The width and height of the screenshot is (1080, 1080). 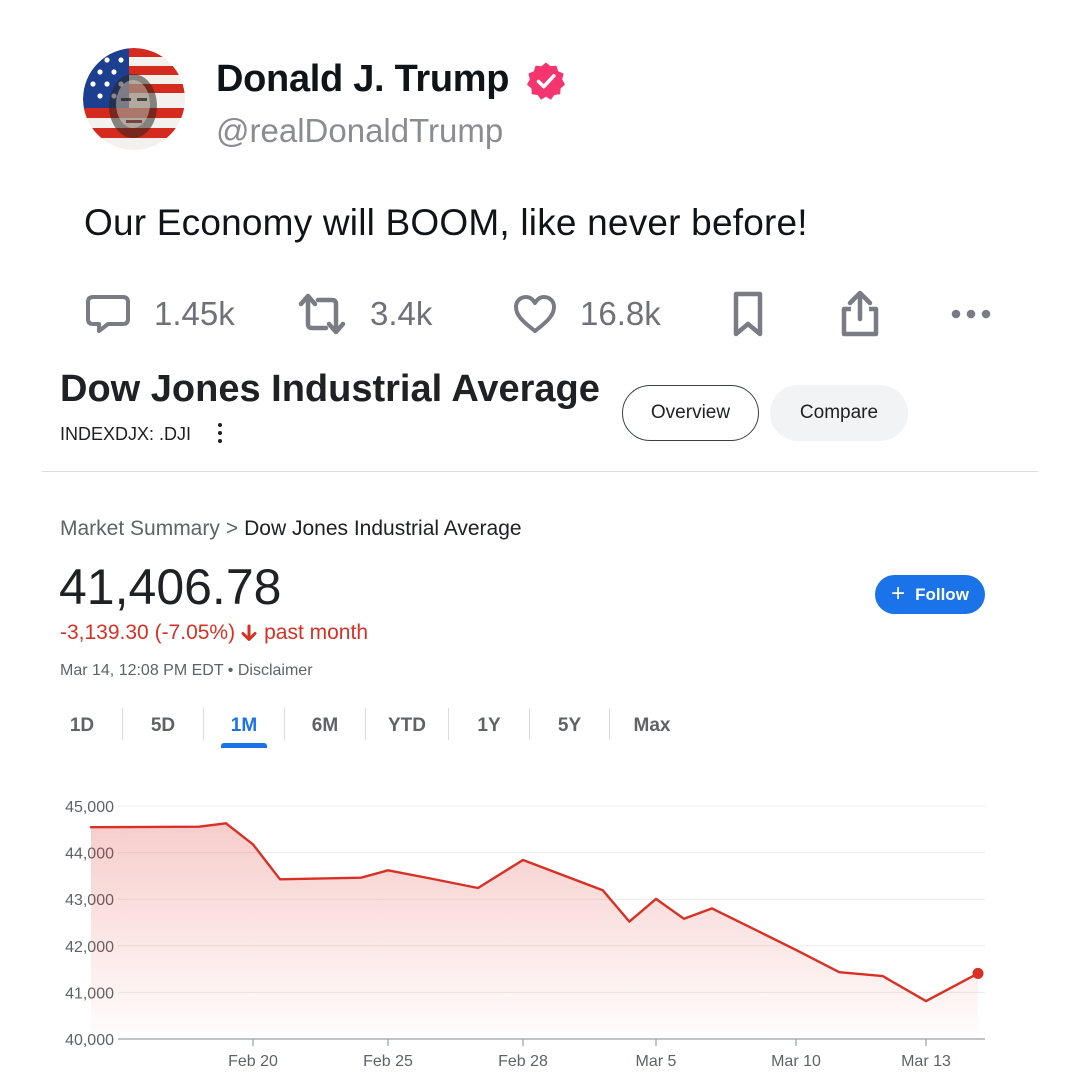 I want to click on follow-button: + Follow, so click(x=930, y=594).